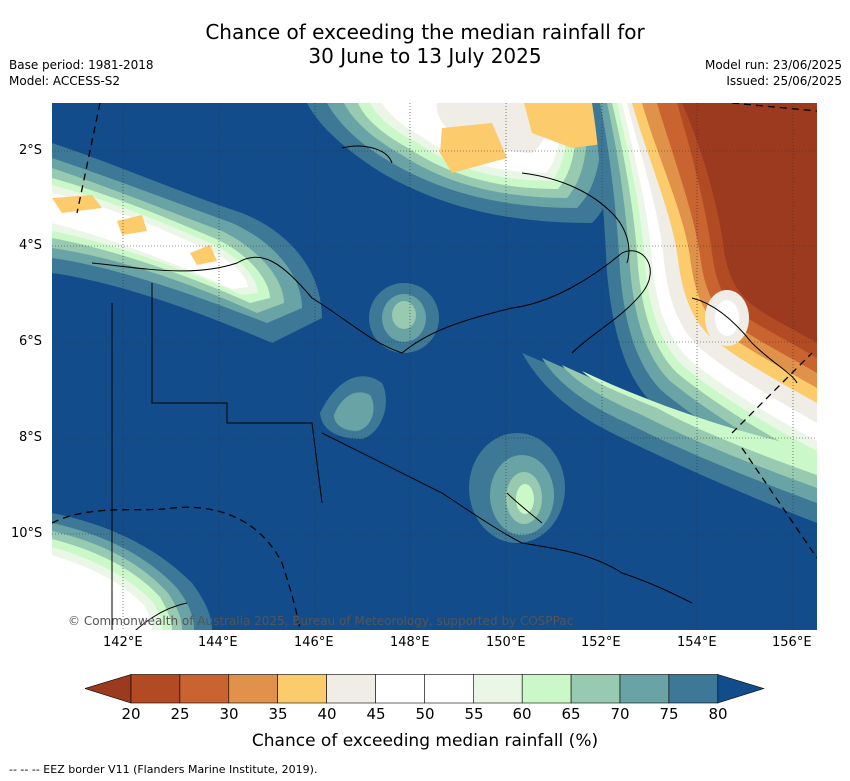 This screenshot has width=850, height=781. Describe the element at coordinates (65, 81) in the screenshot. I see `model-name: Model: ACCESS-S2` at that location.